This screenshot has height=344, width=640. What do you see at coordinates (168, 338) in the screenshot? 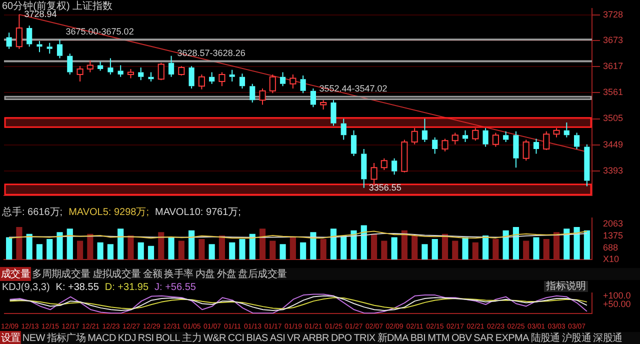
I see `text: BOLL` at bounding box center [168, 338].